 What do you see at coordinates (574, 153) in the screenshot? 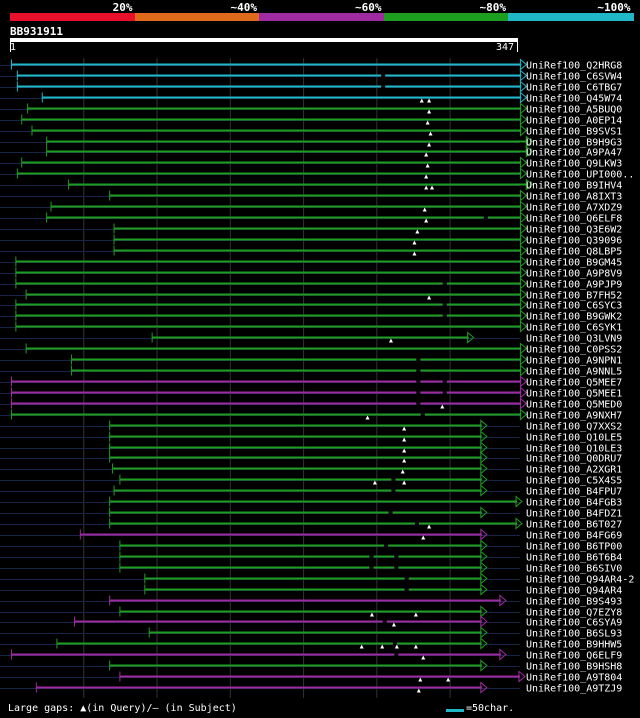
I see `hit-label: UniRef100_A9PA47` at bounding box center [574, 153].